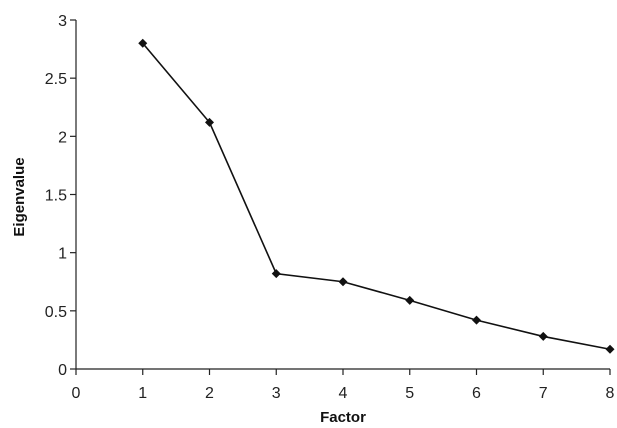  What do you see at coordinates (209, 393) in the screenshot?
I see `x-tick-label: 2` at bounding box center [209, 393].